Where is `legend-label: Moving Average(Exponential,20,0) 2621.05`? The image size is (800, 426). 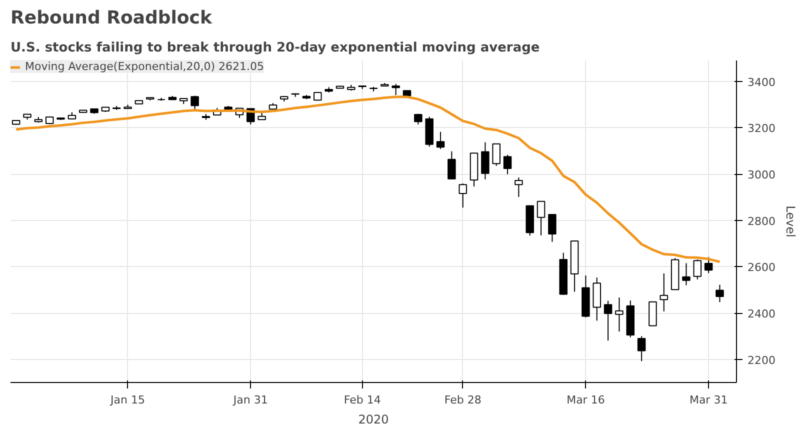
legend-label: Moving Average(Exponential,20,0) 2621.05 is located at coordinates (144, 66).